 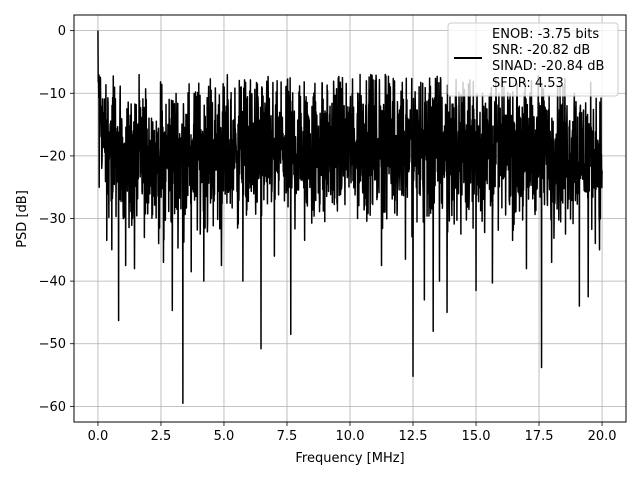 I want to click on x-tick-label: 20.0, so click(x=602, y=436).